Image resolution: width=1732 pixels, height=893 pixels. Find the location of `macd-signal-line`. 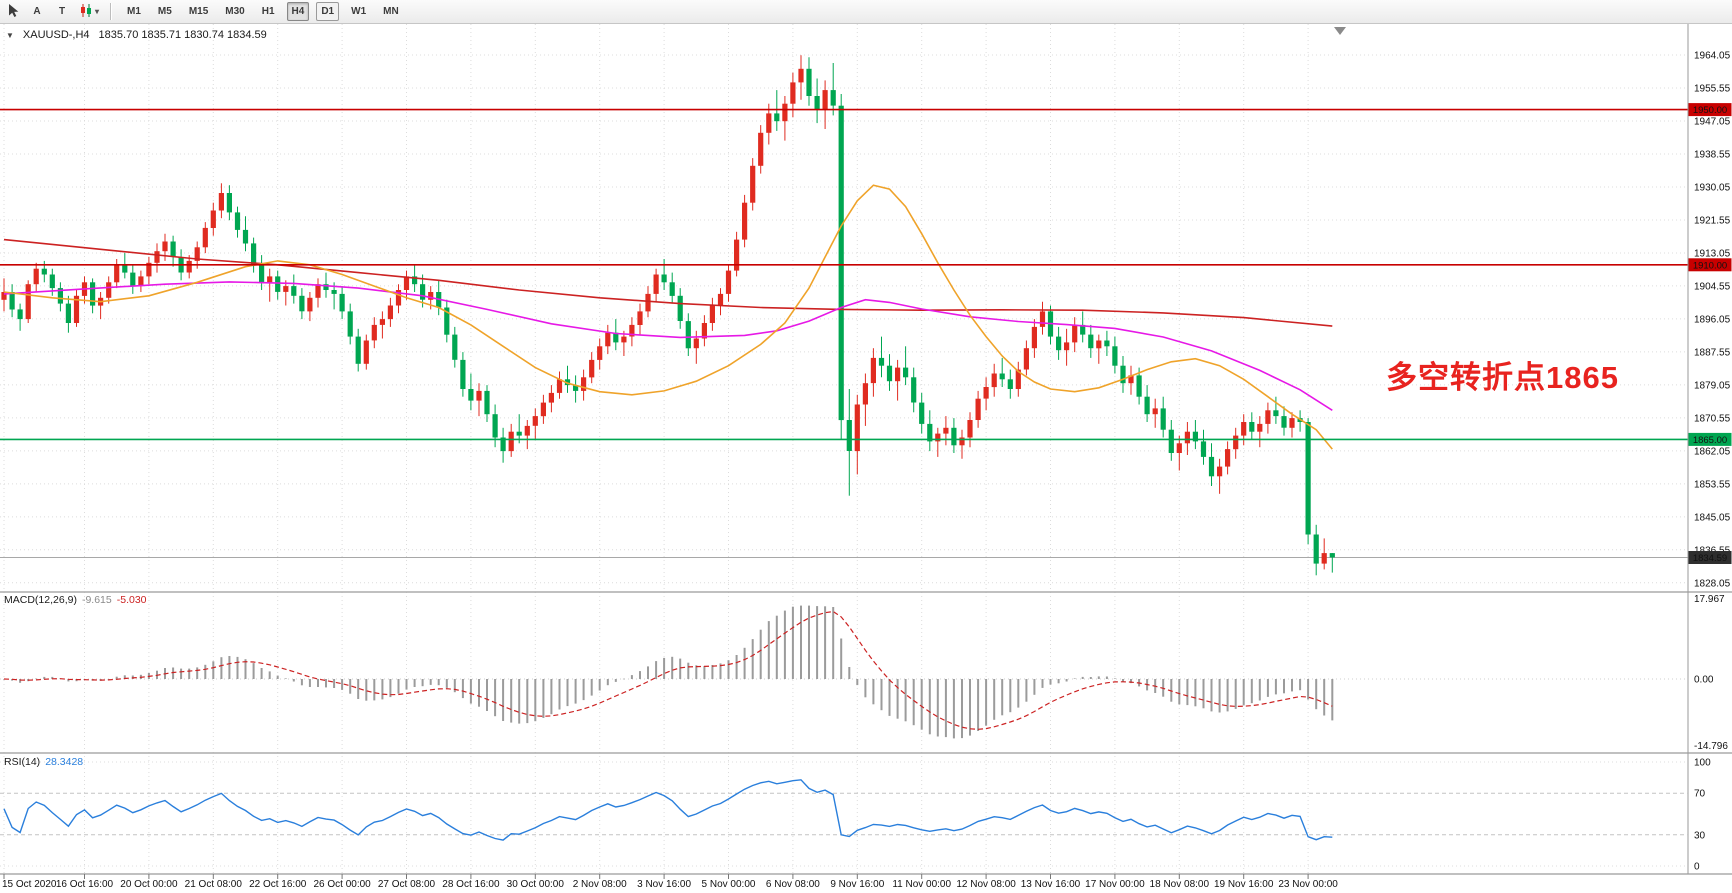

macd-signal-line is located at coordinates (668, 670).